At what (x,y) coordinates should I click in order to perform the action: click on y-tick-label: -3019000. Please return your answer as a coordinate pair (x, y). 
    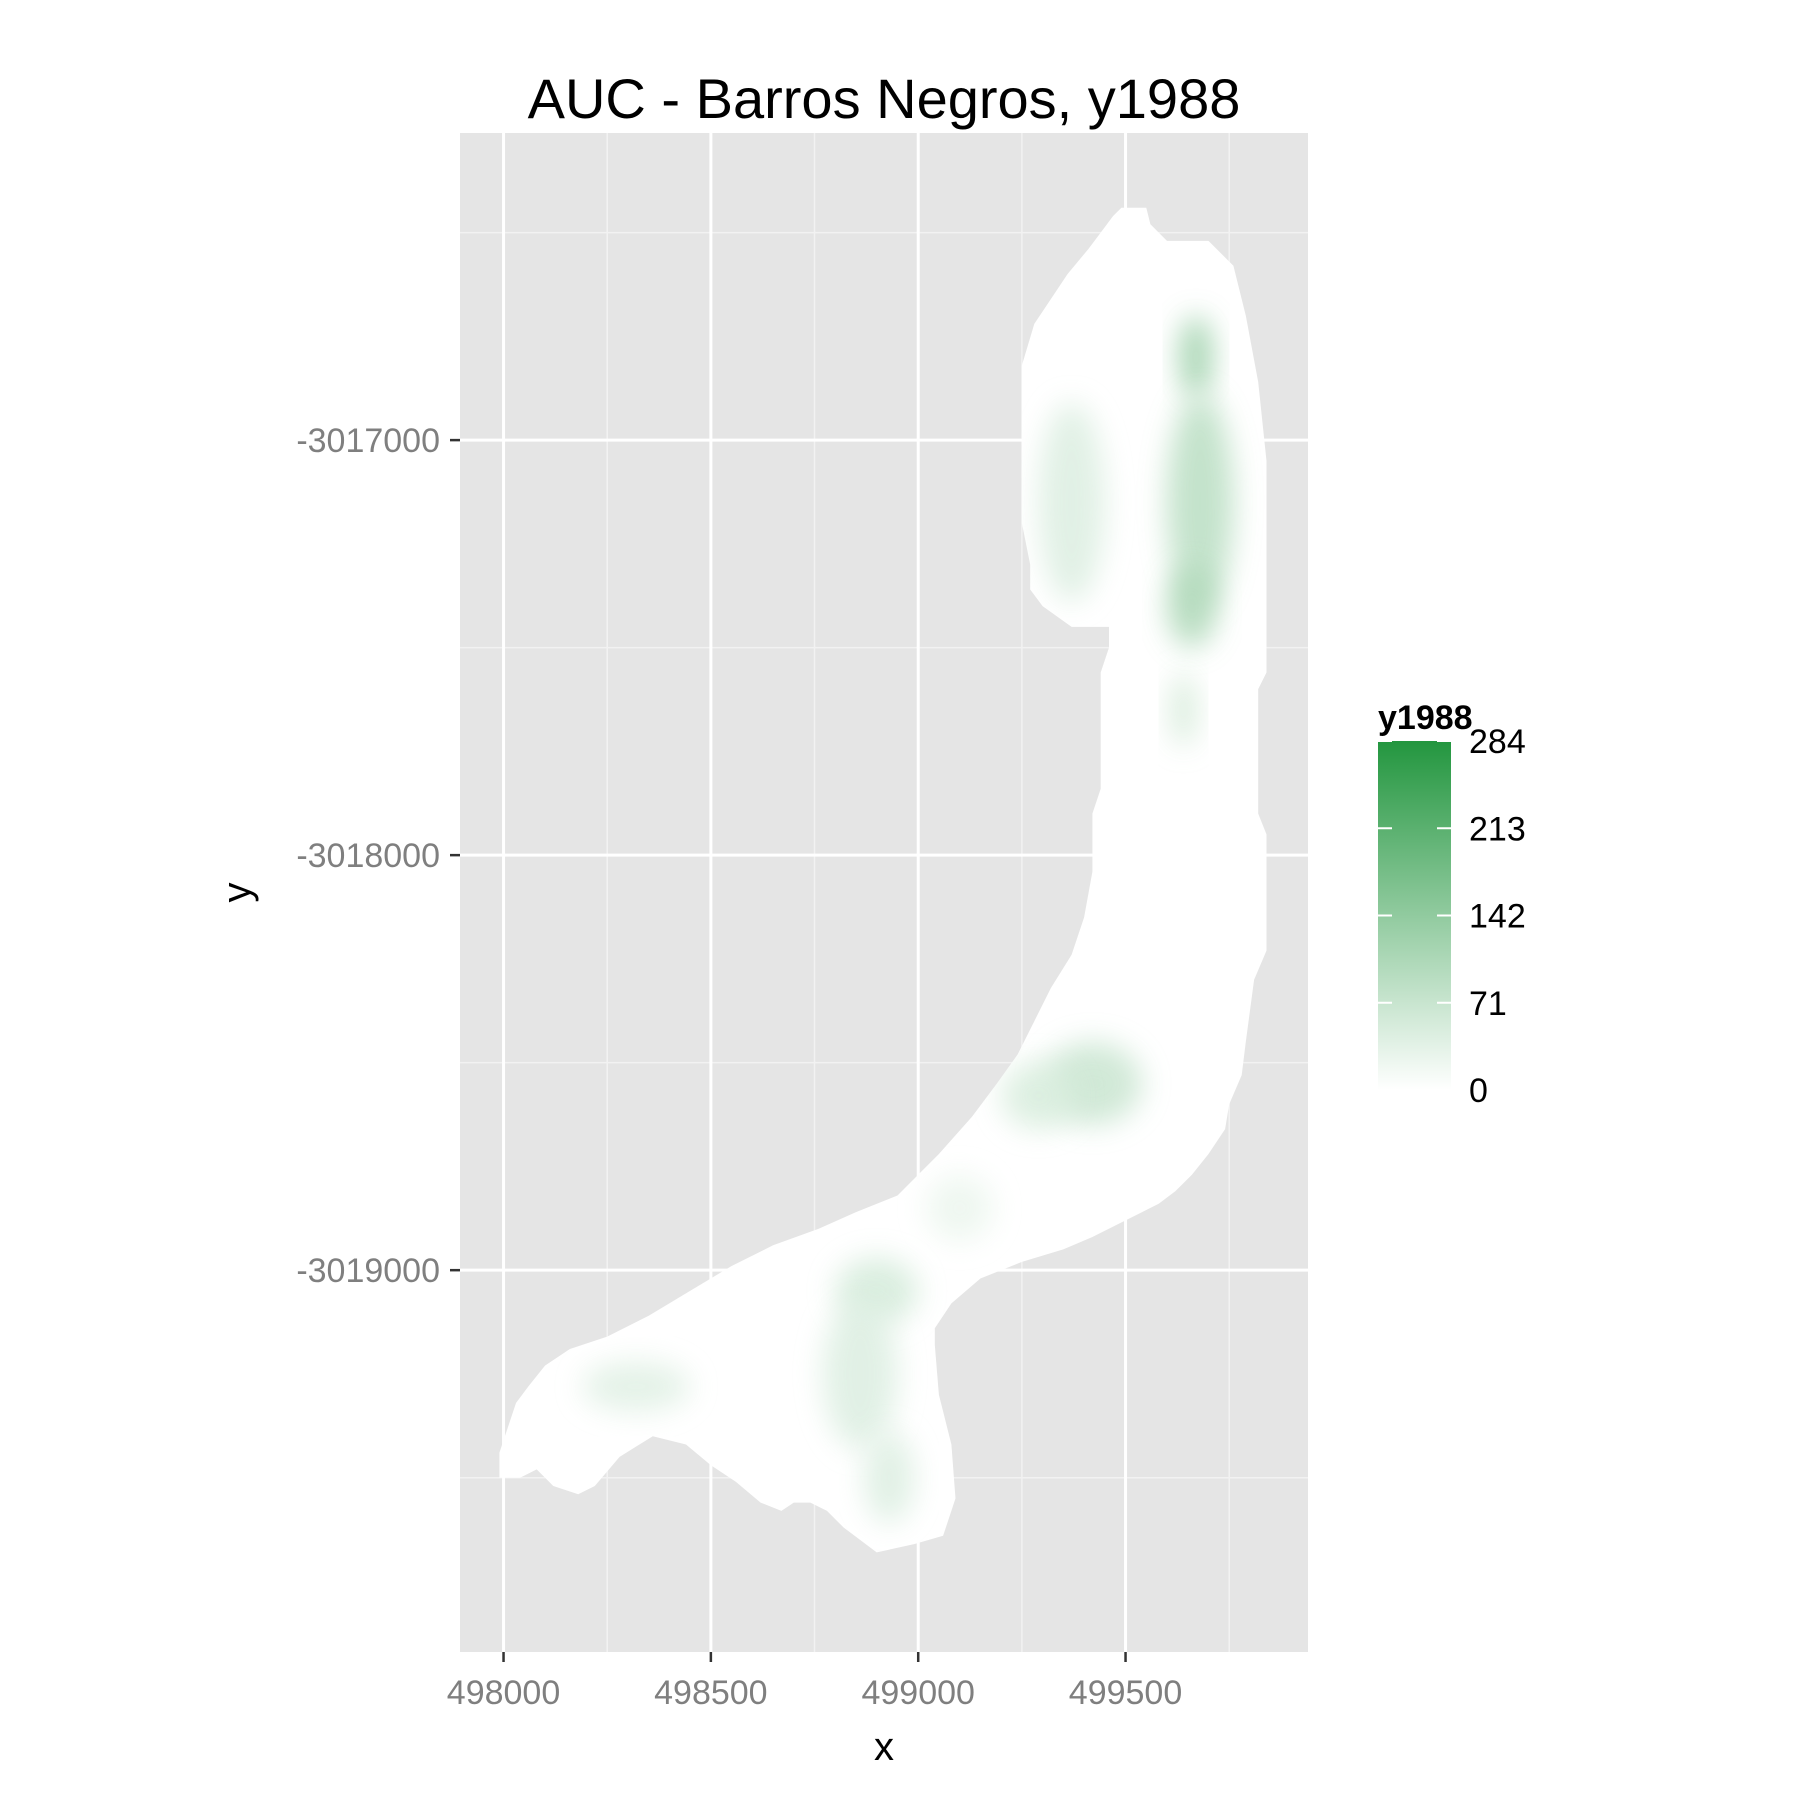
    Looking at the image, I should click on (368, 1271).